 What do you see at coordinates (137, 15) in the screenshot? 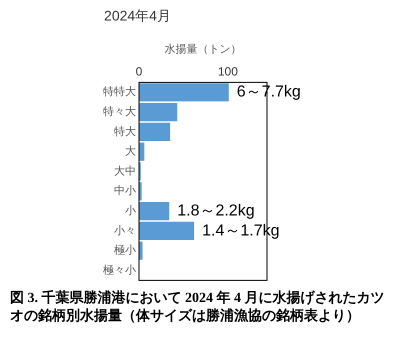
I see `chart-title: 2024年4月` at bounding box center [137, 15].